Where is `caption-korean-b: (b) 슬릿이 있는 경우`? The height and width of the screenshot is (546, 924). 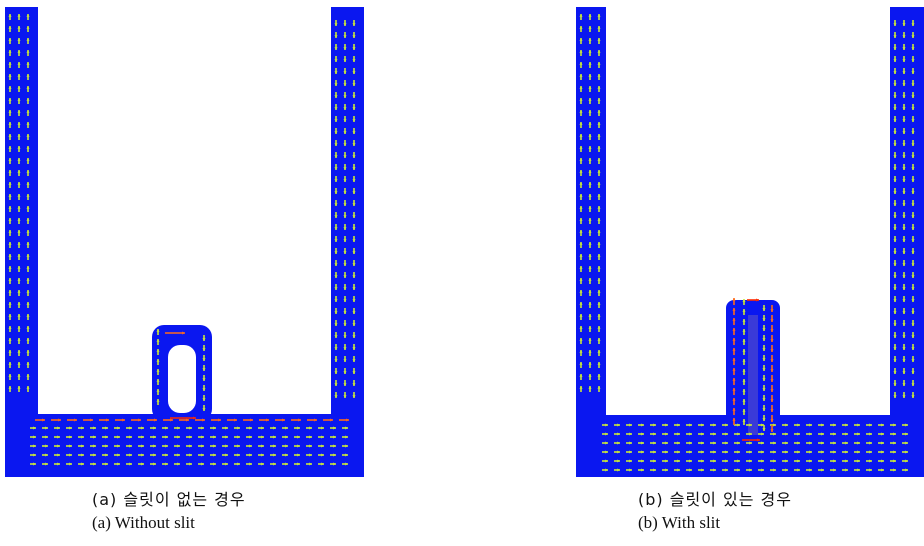 caption-korean-b: (b) 슬릿이 있는 경우 is located at coordinates (715, 499).